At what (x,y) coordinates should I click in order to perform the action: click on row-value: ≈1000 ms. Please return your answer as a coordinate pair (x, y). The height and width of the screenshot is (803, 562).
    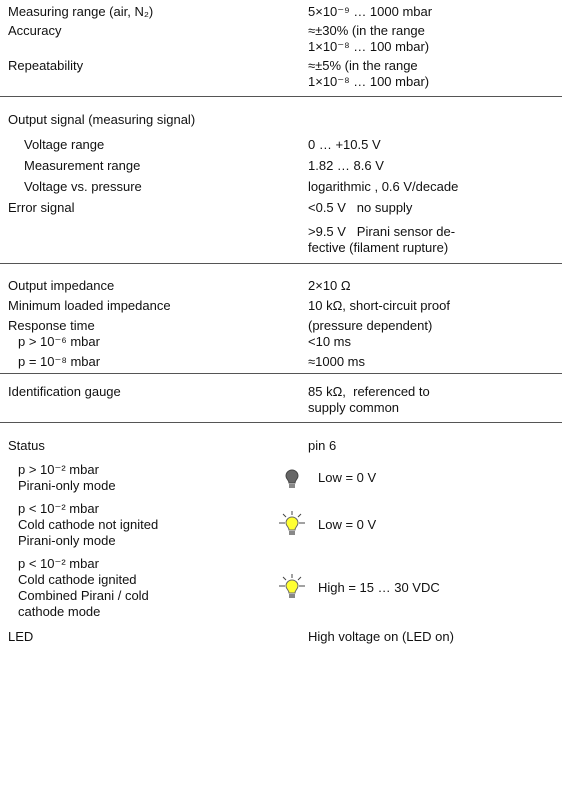
    Looking at the image, I should click on (336, 361).